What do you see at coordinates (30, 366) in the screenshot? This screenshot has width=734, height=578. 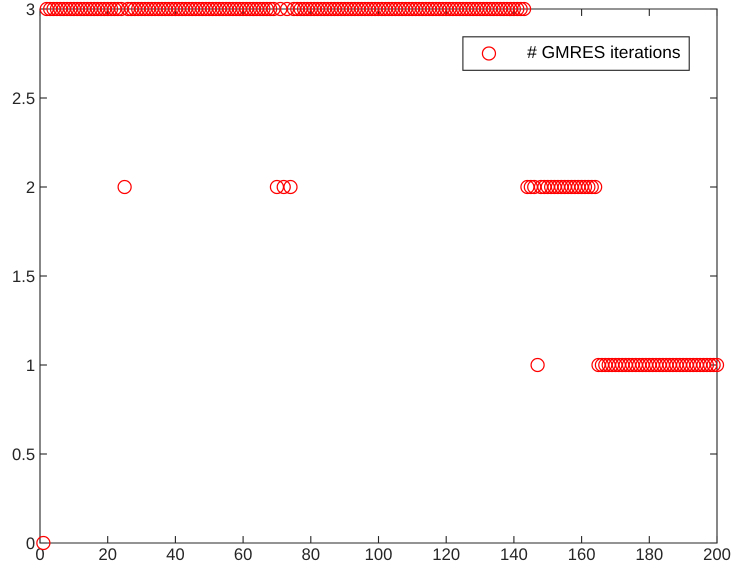 I see `y-tick-label: 1` at bounding box center [30, 366].